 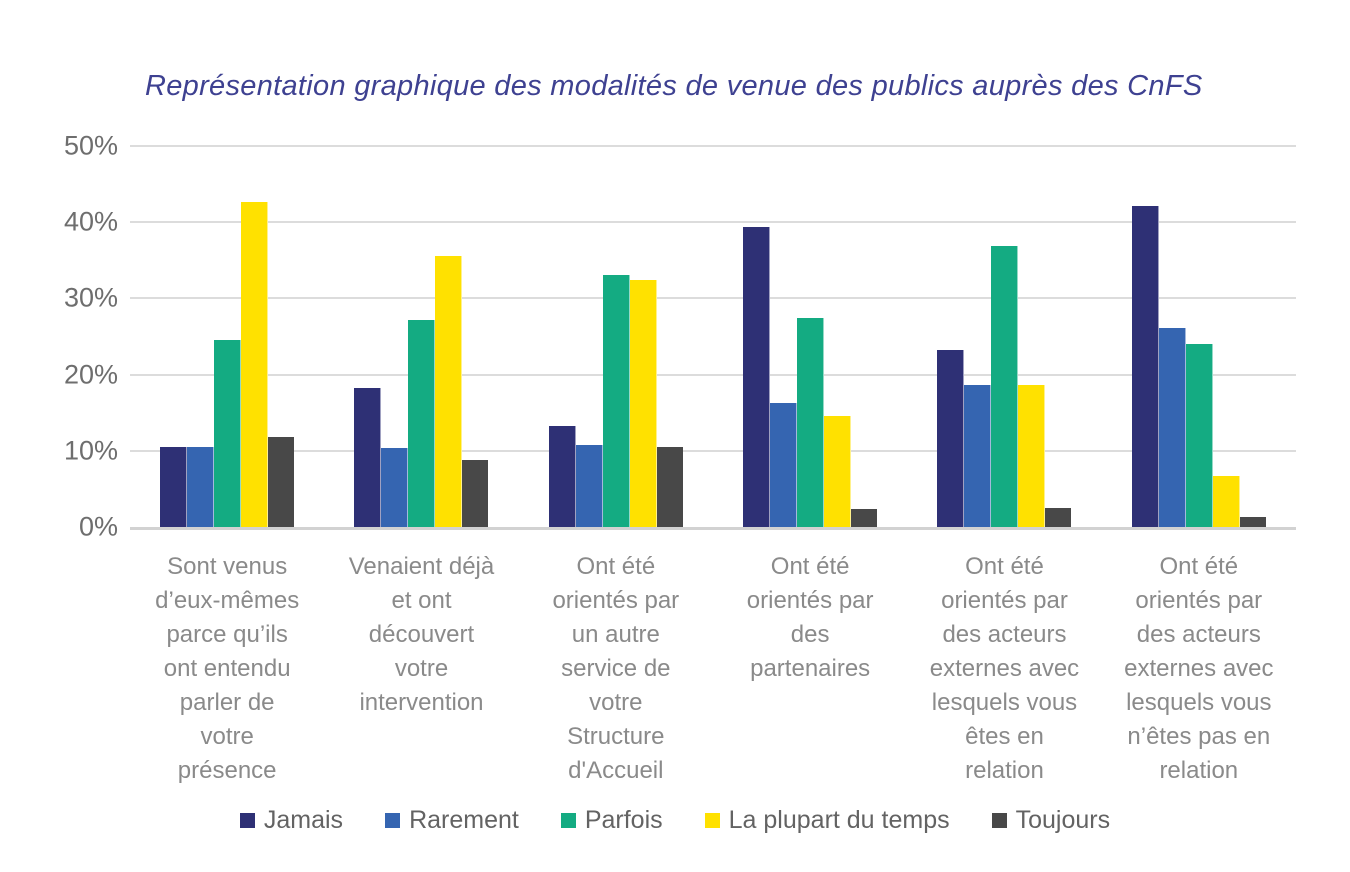 What do you see at coordinates (623, 820) in the screenshot?
I see `legend-label: Parfois` at bounding box center [623, 820].